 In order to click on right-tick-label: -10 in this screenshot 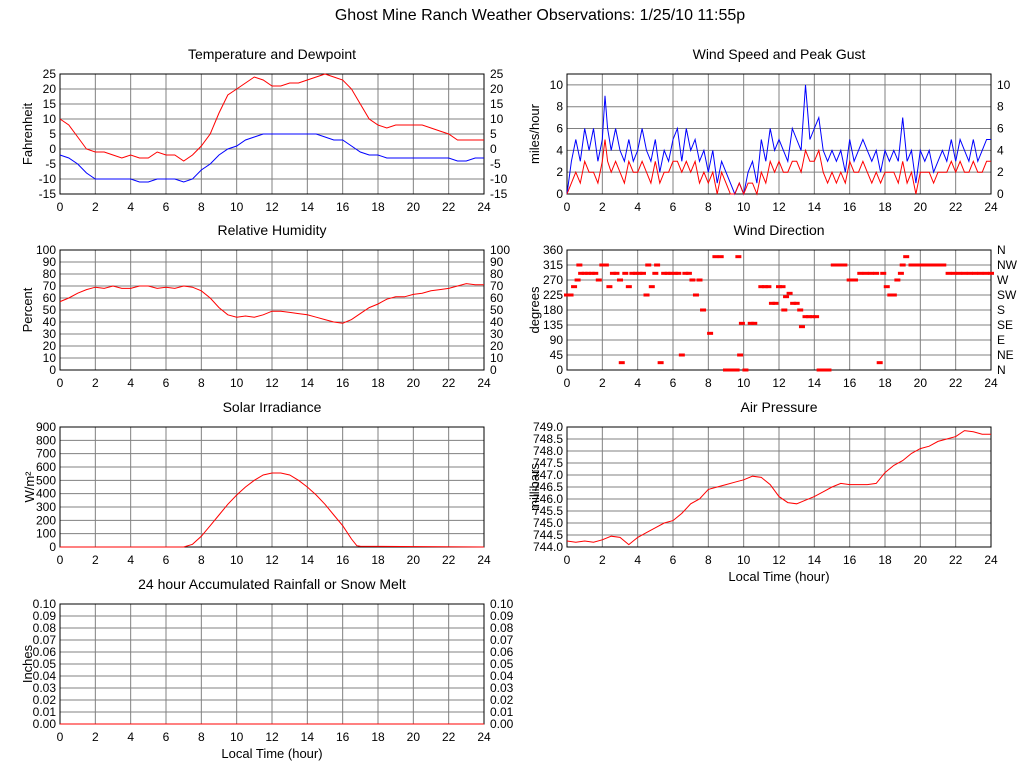, I will do `click(499, 179)`.